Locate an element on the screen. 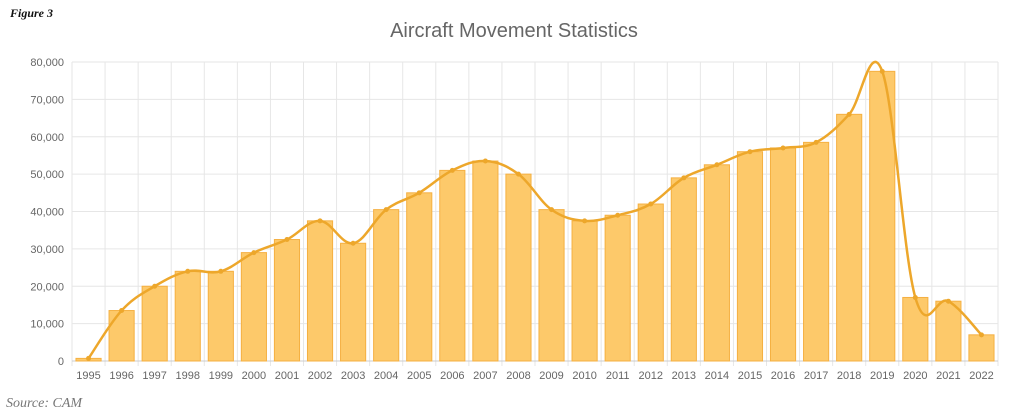  bar-2002 is located at coordinates (320, 291).